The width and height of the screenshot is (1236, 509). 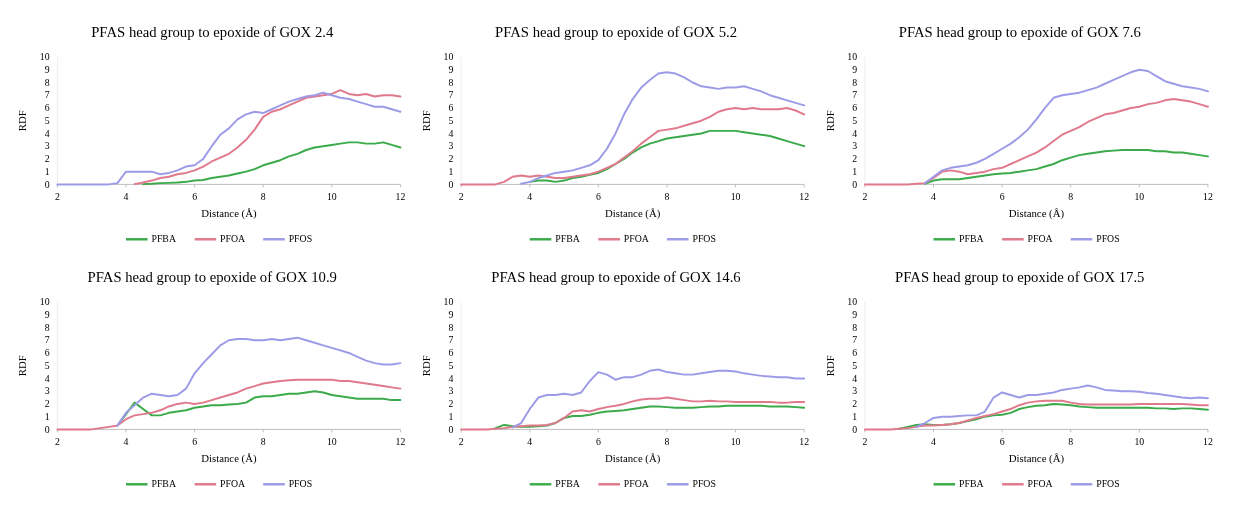 What do you see at coordinates (1019, 32) in the screenshot?
I see `chart-title: PFAS head group to epoxide of GOX 7.6` at bounding box center [1019, 32].